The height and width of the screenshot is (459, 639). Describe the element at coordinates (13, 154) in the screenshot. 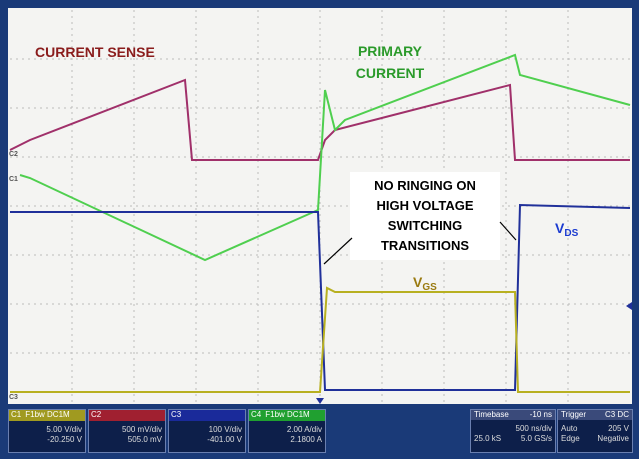

I see `c2-marker: C2` at that location.